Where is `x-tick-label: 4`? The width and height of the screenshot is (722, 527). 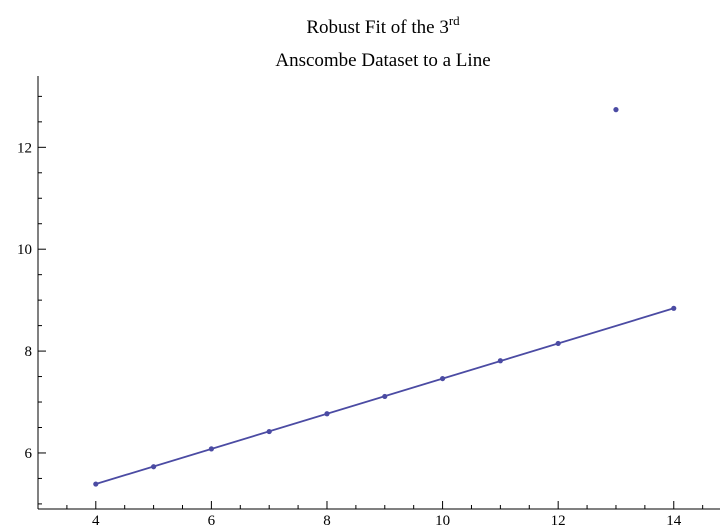
x-tick-label: 4 is located at coordinates (96, 520).